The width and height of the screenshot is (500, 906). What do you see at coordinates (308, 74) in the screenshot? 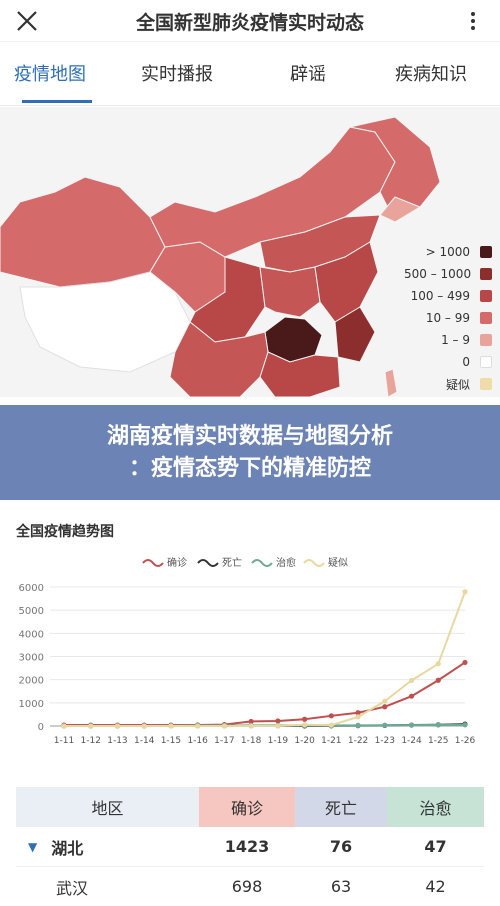
I see `tab-rumors: 辟谣` at bounding box center [308, 74].